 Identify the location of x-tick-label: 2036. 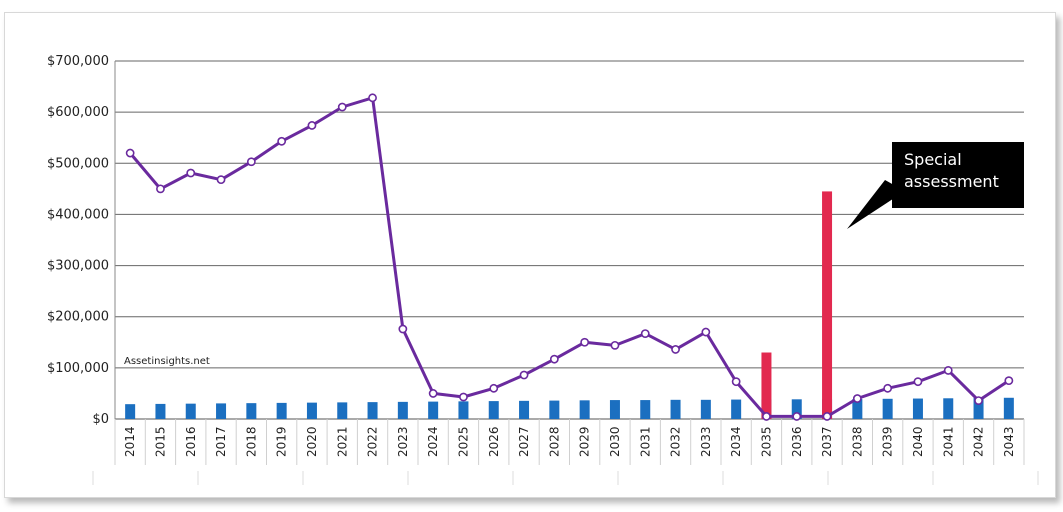
(797, 441).